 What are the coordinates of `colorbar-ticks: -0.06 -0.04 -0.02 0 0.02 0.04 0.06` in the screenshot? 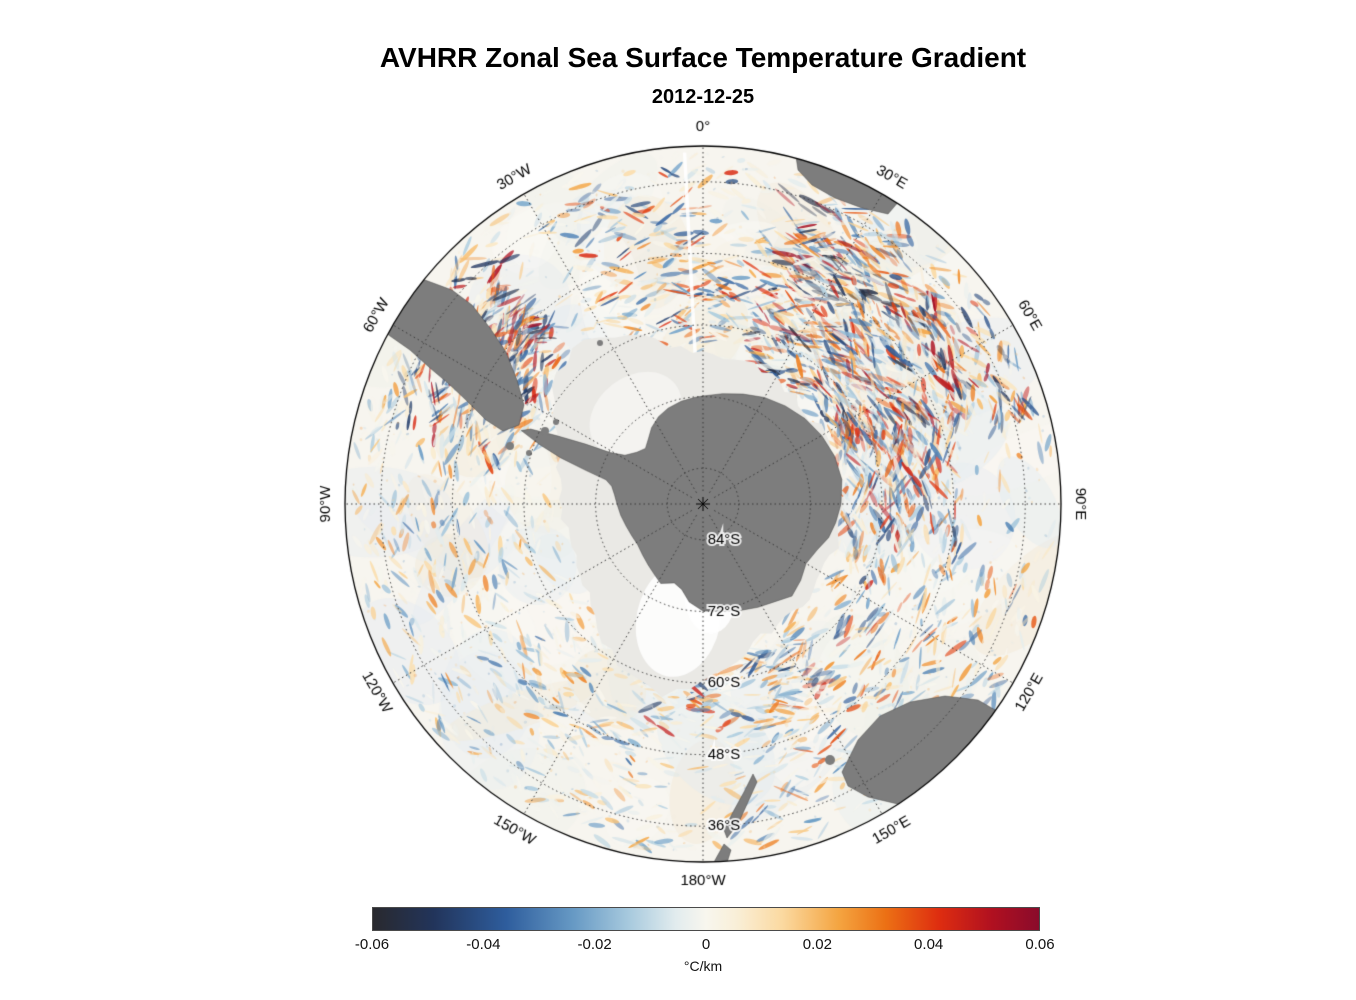 It's located at (705, 946).